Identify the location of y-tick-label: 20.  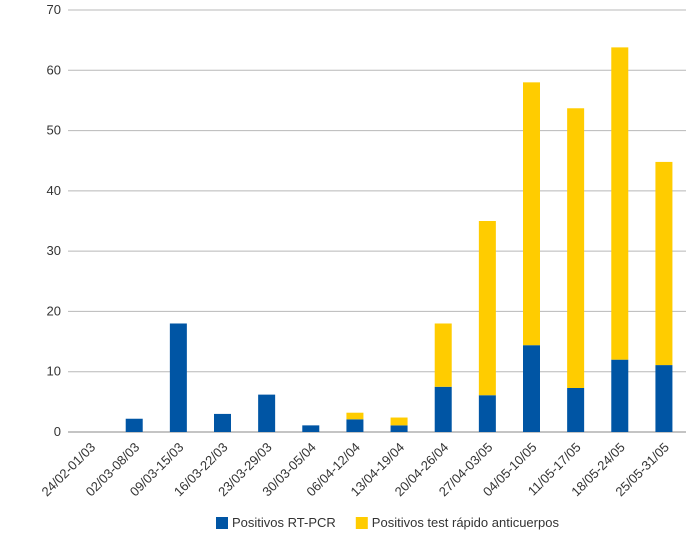
(54, 310).